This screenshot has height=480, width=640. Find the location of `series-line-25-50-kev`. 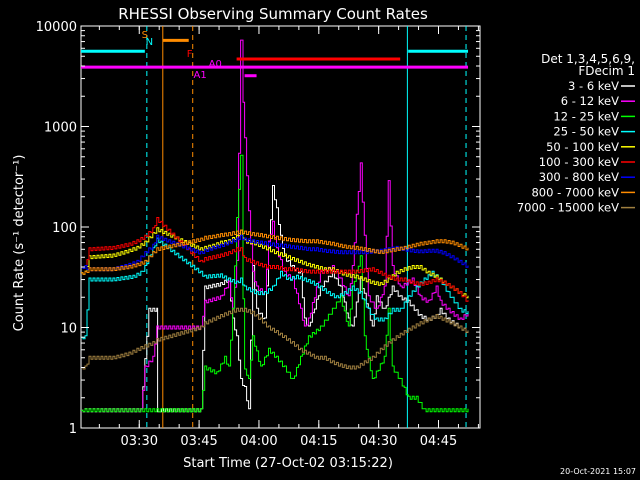

series-line-25-50-kev is located at coordinates (275, 288).